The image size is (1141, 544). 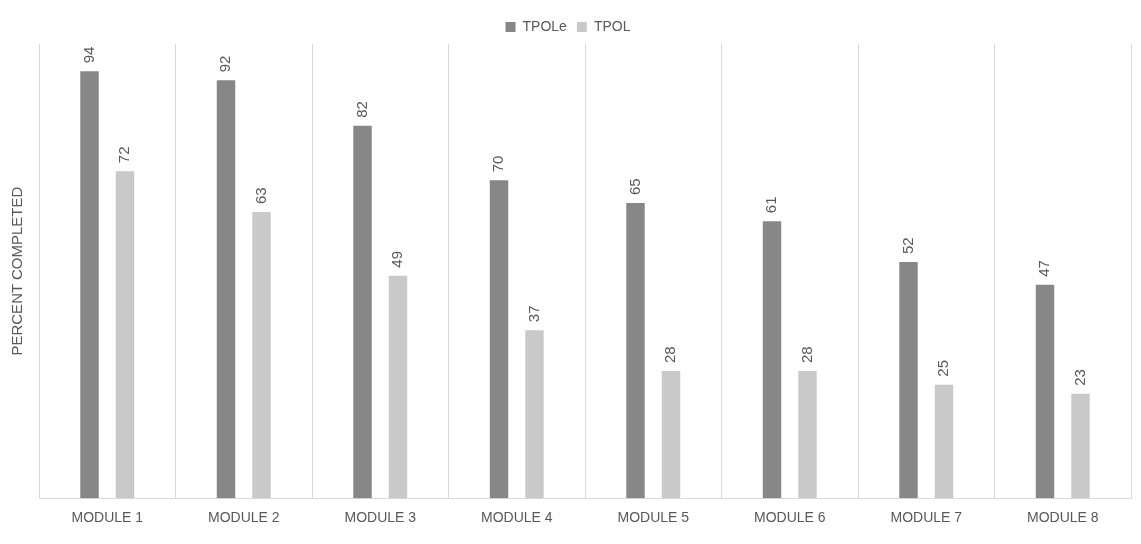 What do you see at coordinates (225, 64) in the screenshot?
I see `data-label: 92` at bounding box center [225, 64].